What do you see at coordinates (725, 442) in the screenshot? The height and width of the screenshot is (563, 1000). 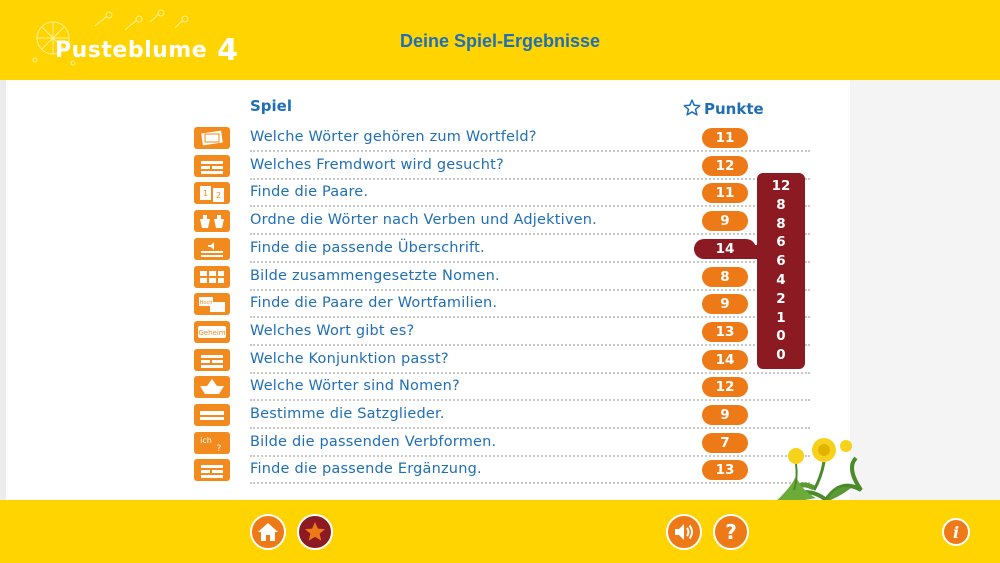 I see `points-badge: 7` at bounding box center [725, 442].